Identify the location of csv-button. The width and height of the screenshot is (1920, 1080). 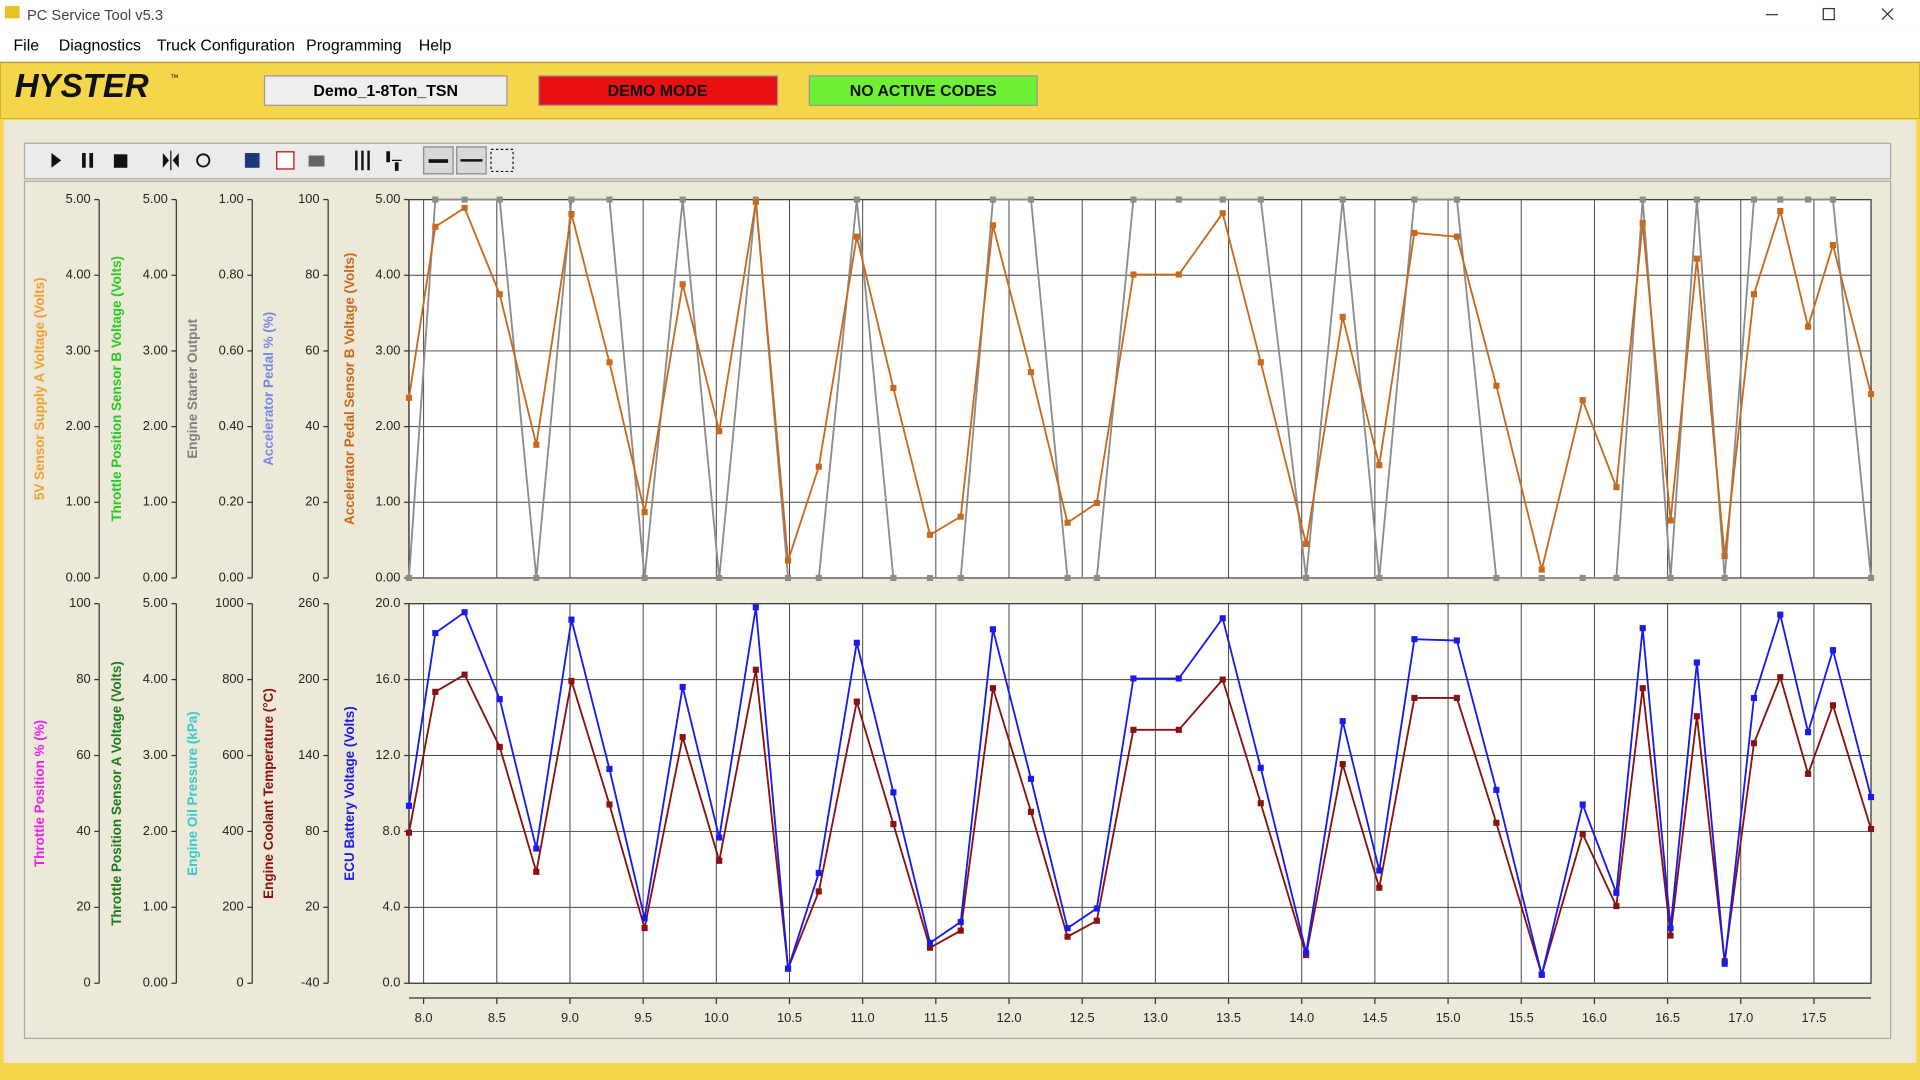
(285, 160).